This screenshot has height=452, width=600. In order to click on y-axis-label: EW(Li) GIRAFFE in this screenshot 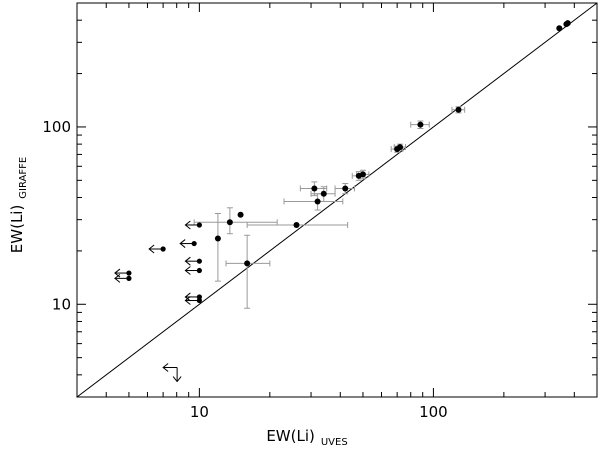, I will do `click(18, 205)`.